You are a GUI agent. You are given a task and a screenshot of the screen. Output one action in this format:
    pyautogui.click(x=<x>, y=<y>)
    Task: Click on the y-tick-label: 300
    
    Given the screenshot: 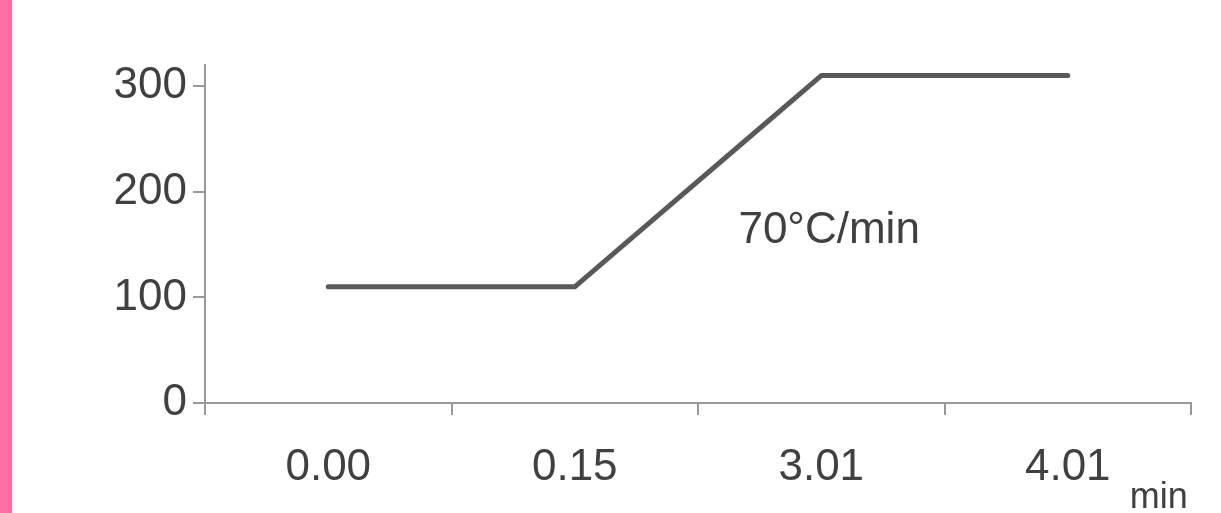 What is the action you would take?
    pyautogui.click(x=150, y=83)
    